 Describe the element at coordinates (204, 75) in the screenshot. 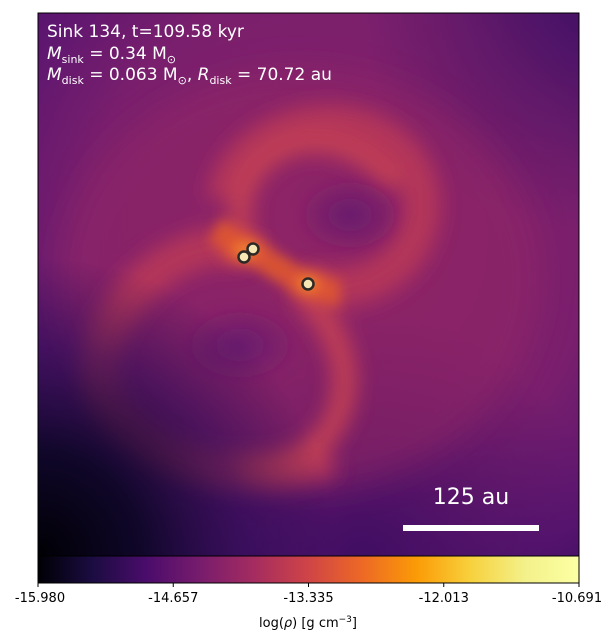

I see `sym2: R` at that location.